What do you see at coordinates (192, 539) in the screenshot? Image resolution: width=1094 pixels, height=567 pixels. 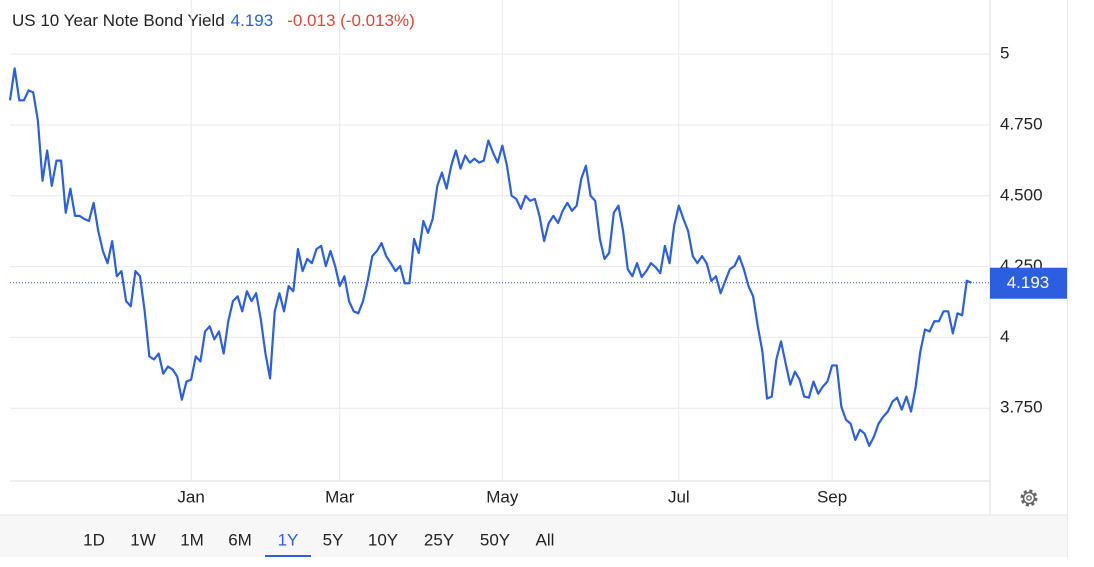 I see `range-button: 1M` at bounding box center [192, 539].